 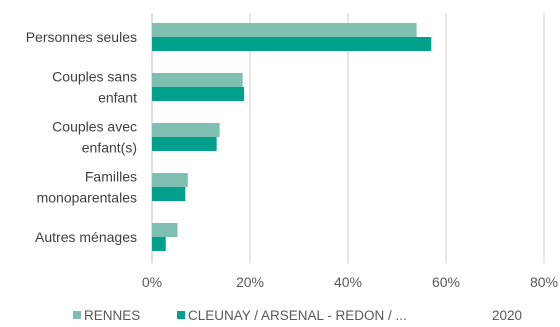 I want to click on x-tick-labels: 0% 20% 40% 60% 80%, so click(x=350, y=282).